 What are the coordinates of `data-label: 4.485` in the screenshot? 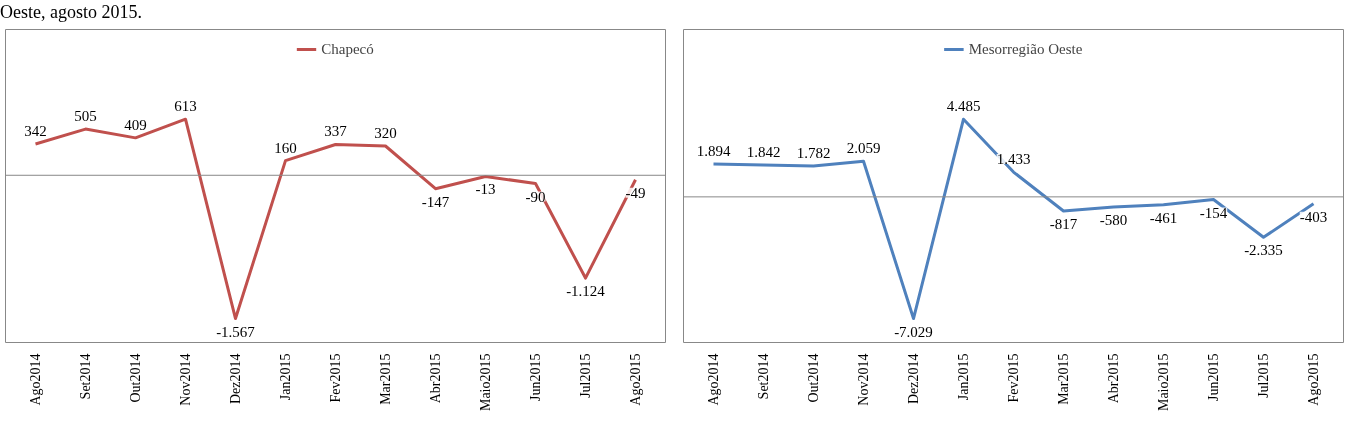 It's located at (963, 106).